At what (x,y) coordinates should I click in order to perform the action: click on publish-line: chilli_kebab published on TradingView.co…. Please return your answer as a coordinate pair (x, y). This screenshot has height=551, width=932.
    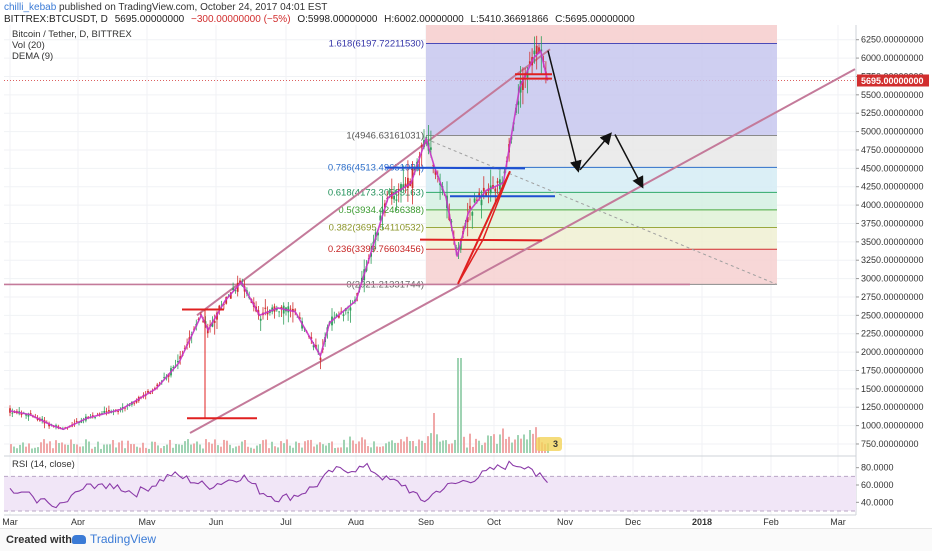
    Looking at the image, I should click on (165, 7).